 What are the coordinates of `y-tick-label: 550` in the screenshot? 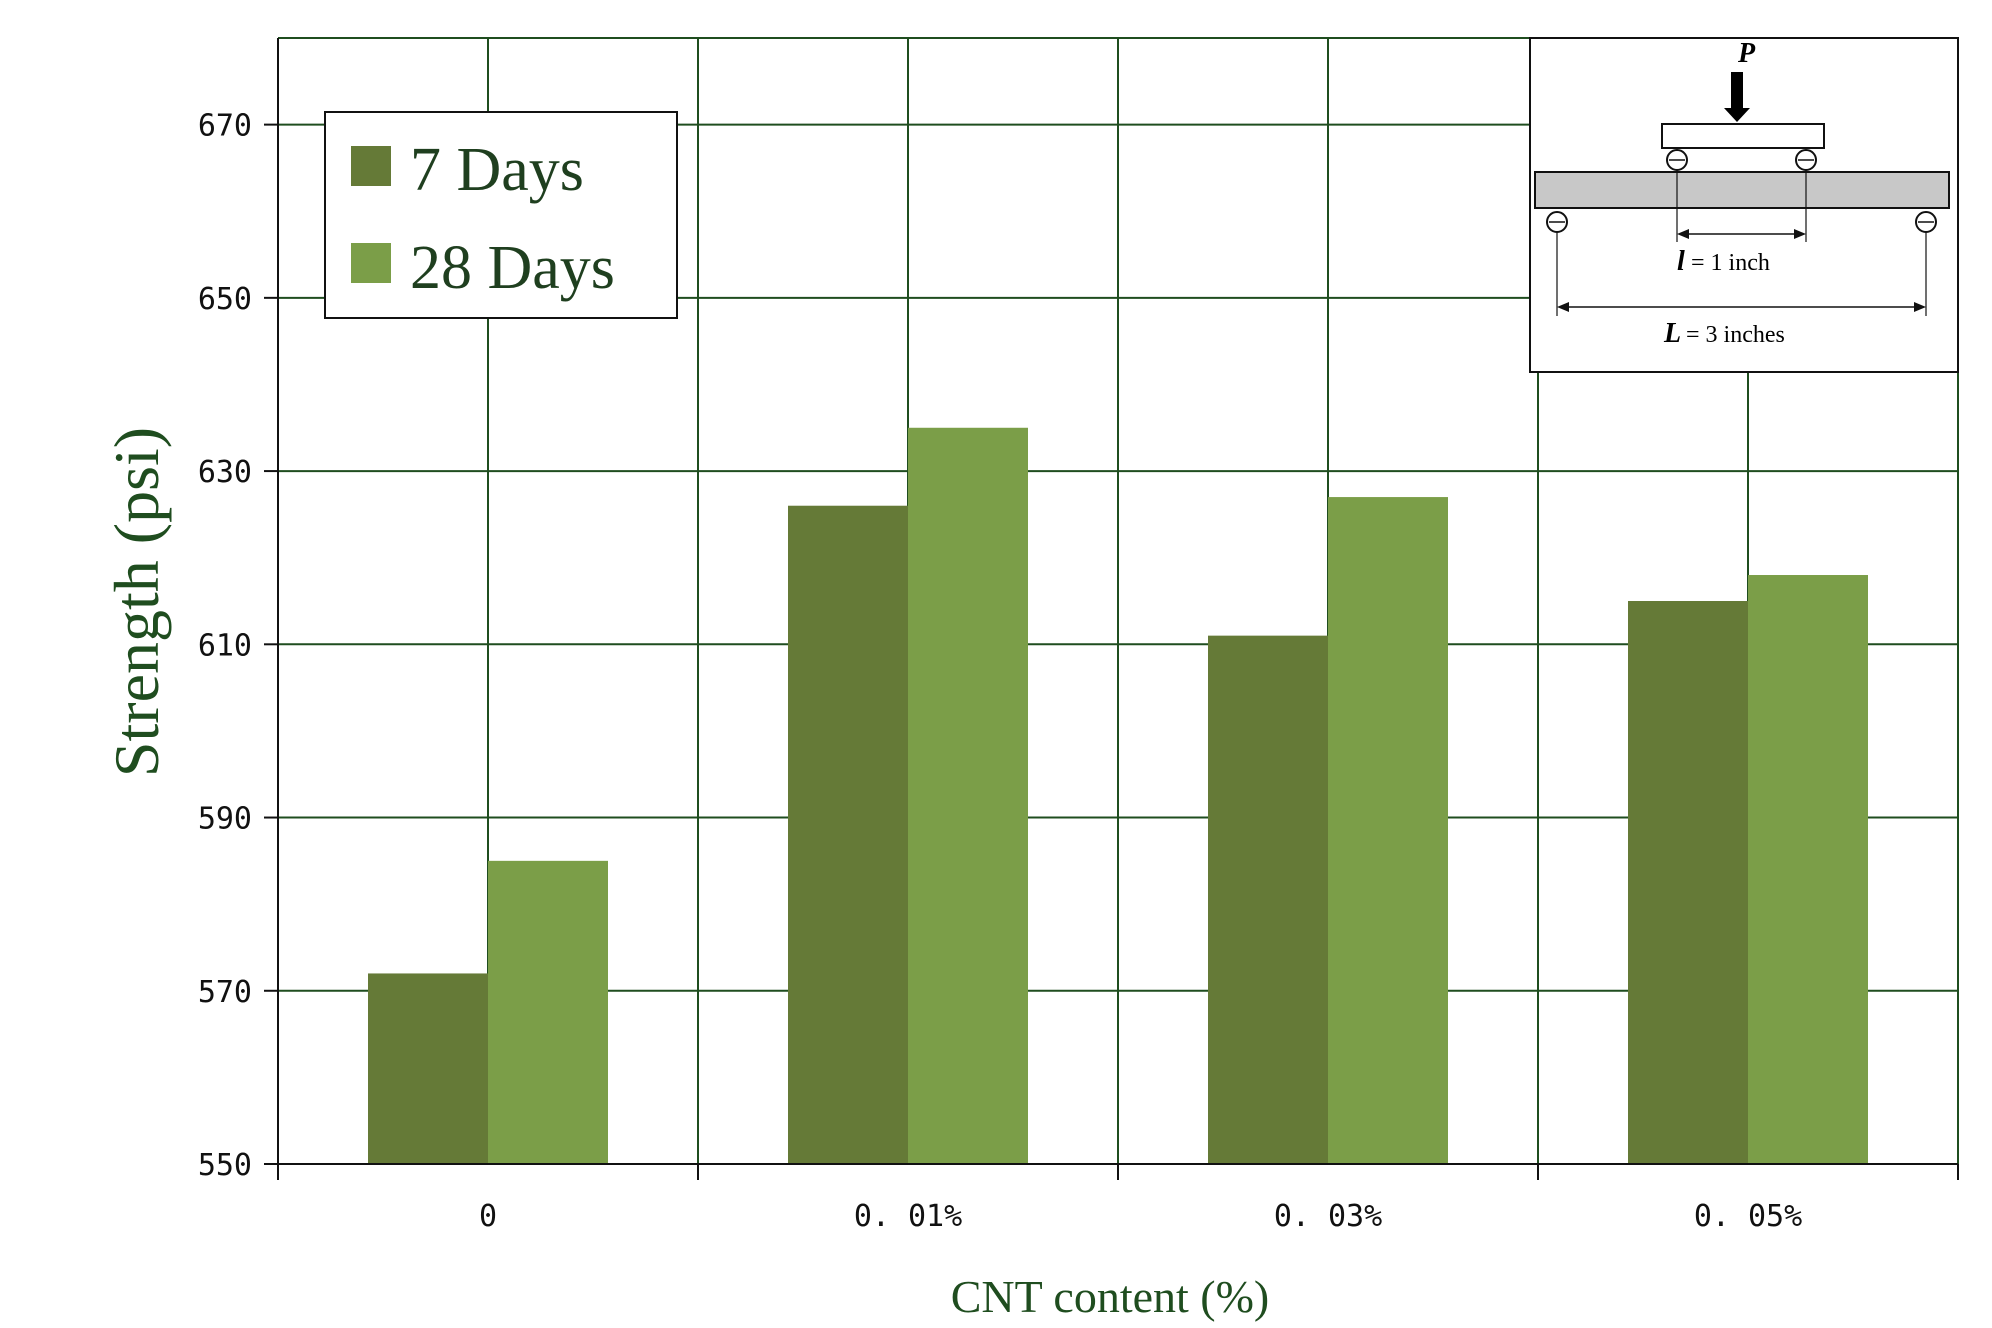 It's located at (225, 1165).